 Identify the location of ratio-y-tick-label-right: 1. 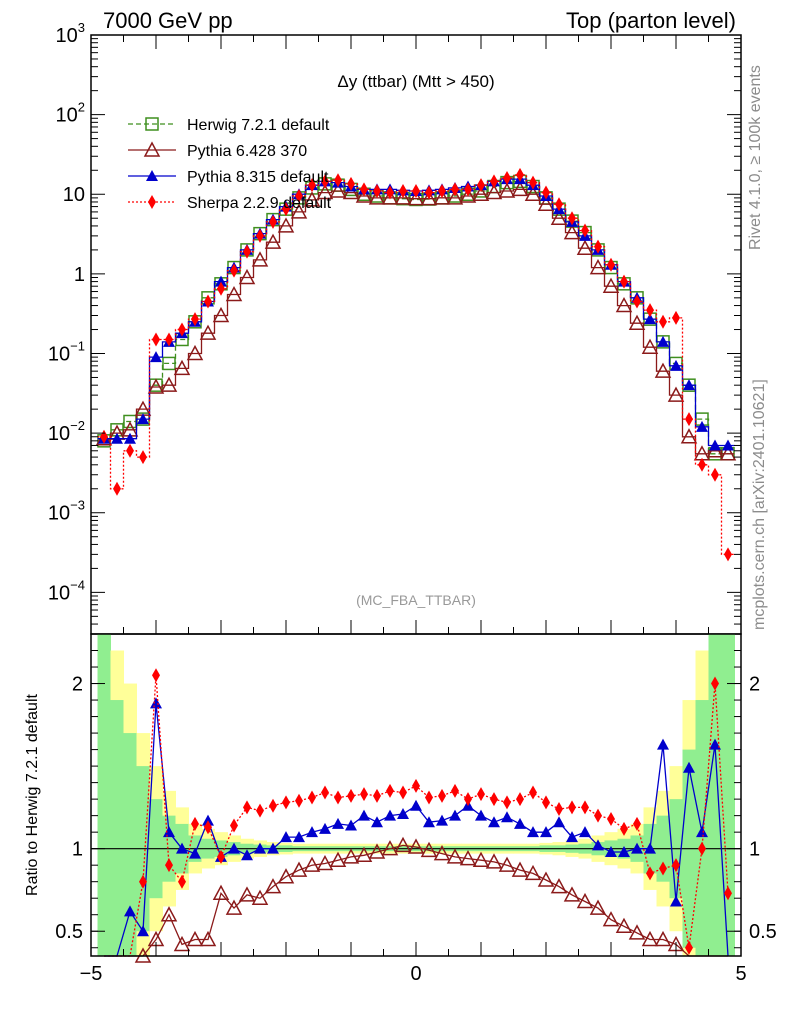
(754, 850).